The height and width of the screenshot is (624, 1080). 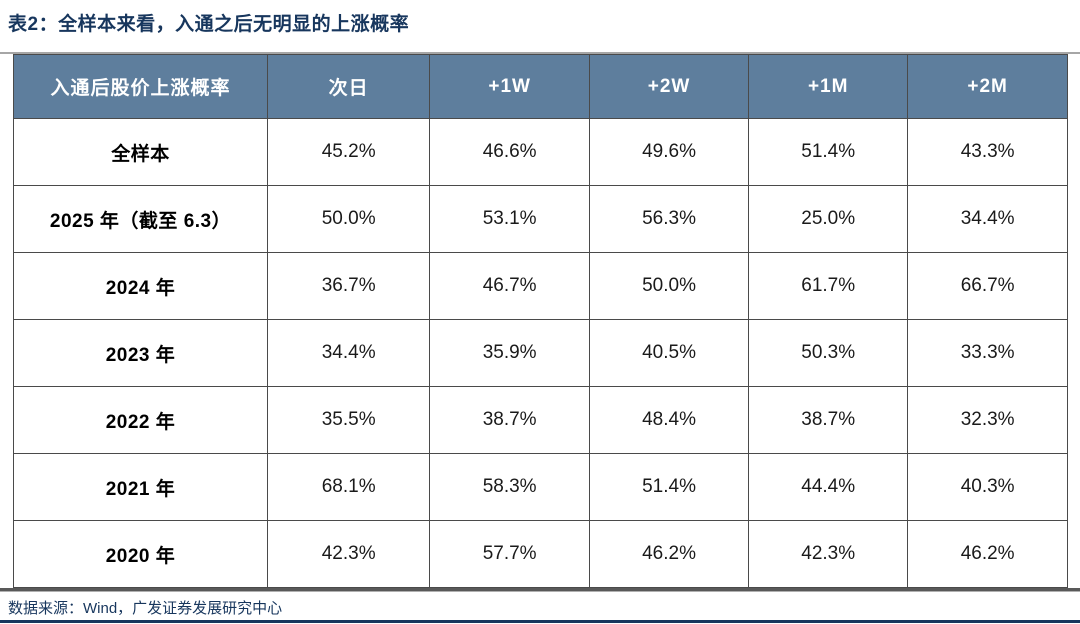 I want to click on table-cell: 36.7%, so click(x=348, y=286).